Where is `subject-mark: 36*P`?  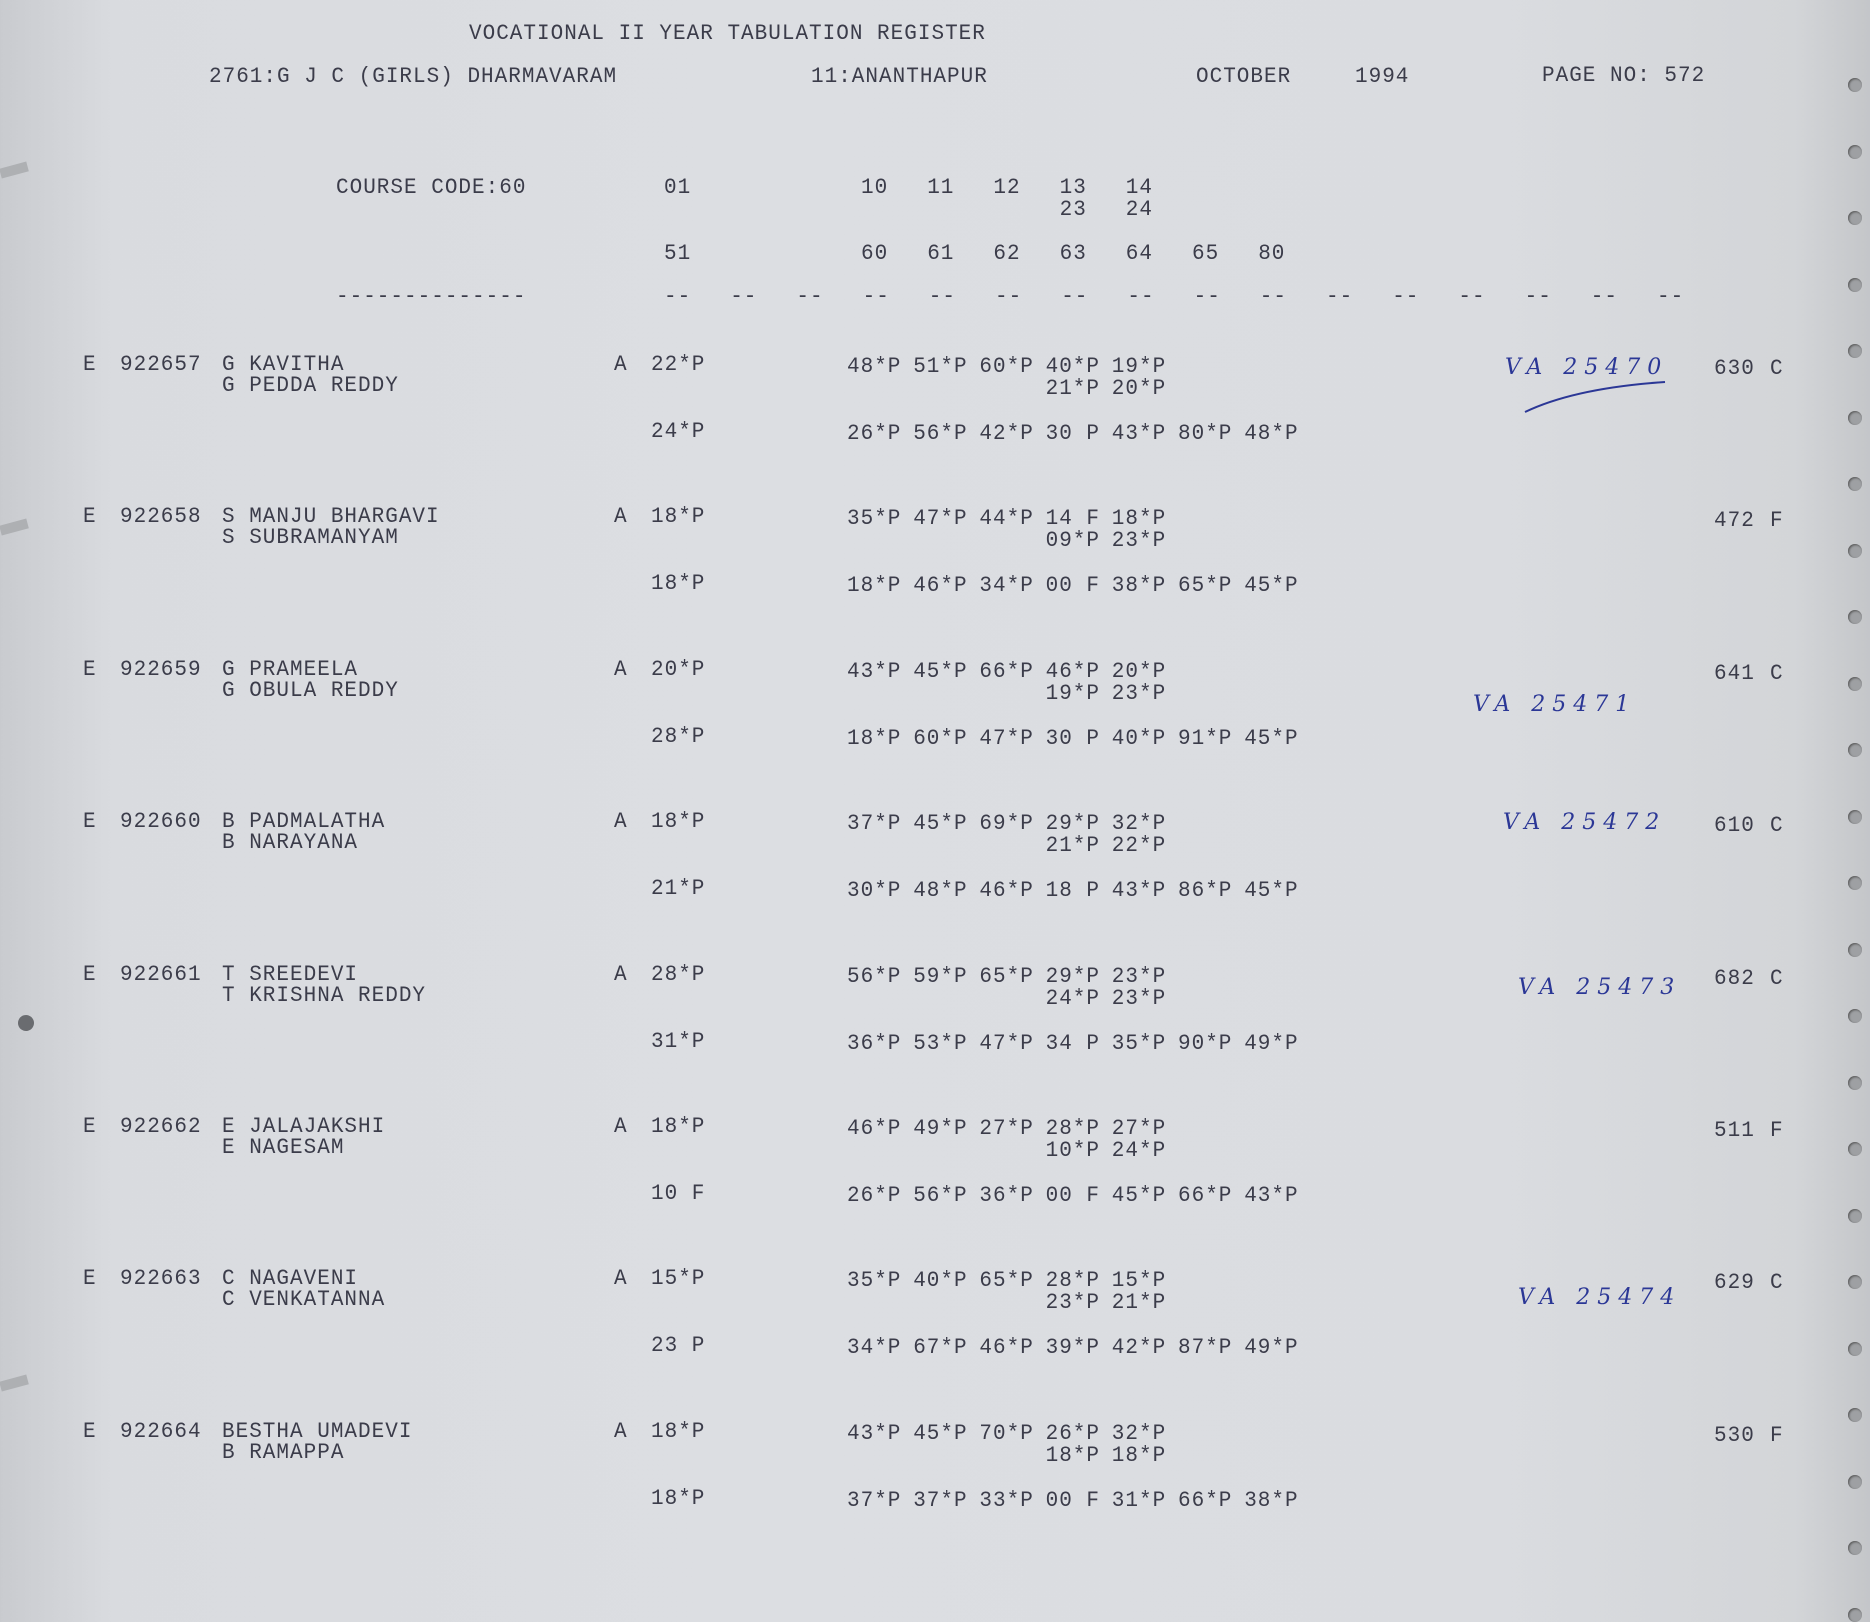 subject-mark: 36*P is located at coordinates (874, 1044).